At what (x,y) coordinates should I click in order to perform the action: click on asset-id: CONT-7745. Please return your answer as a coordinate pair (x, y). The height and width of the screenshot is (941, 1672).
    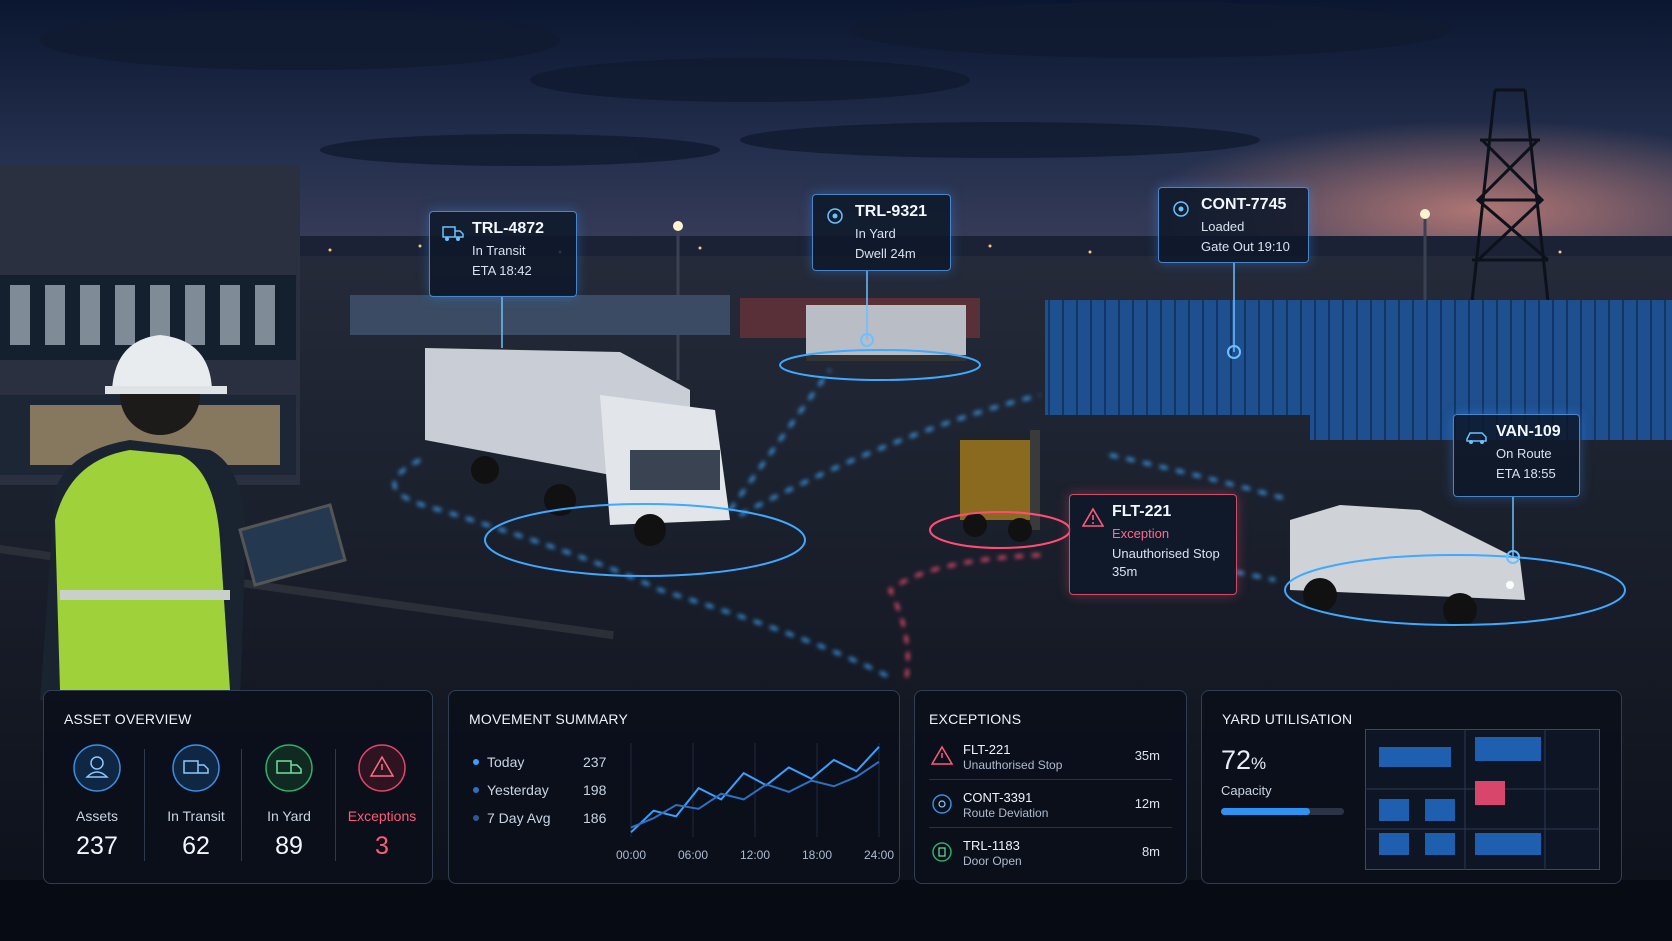
    Looking at the image, I should click on (1244, 204).